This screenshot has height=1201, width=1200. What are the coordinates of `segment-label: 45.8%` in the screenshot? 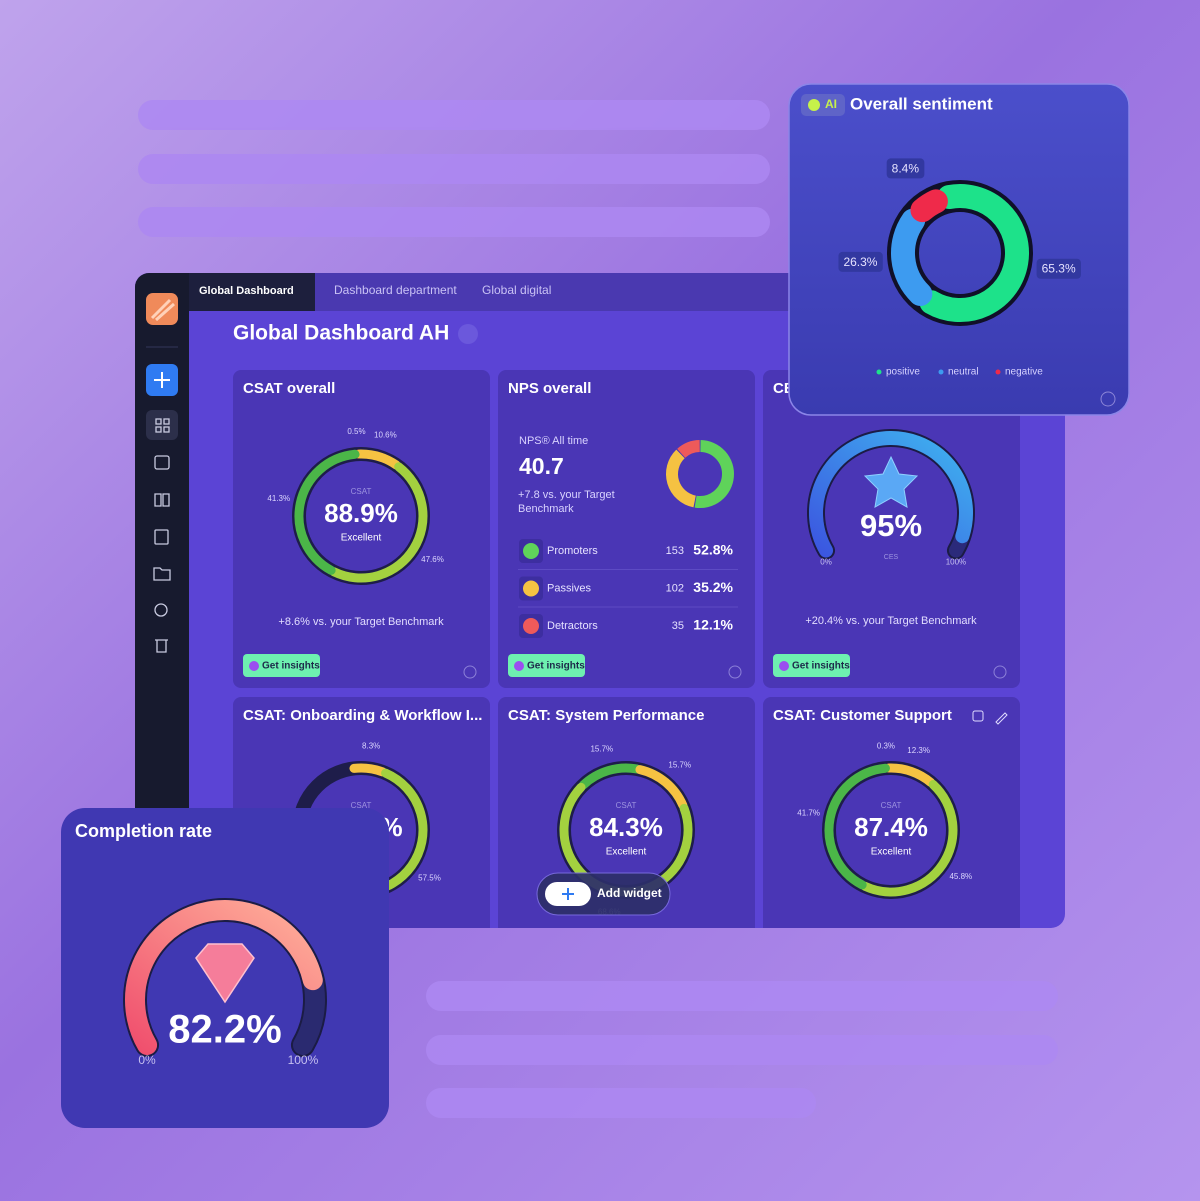 It's located at (960, 876).